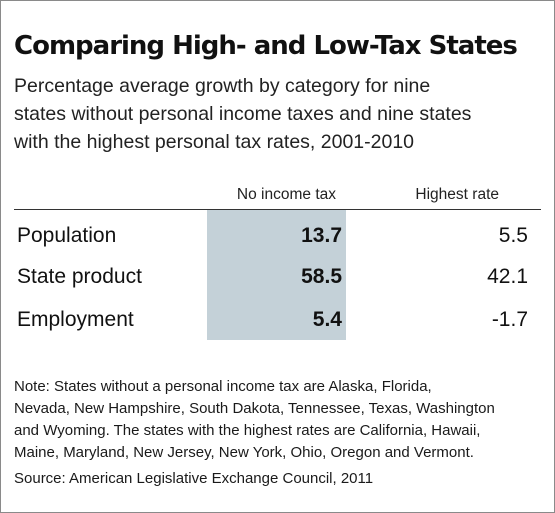  I want to click on chart-title: Comparing High- and Low-Tax States, so click(266, 46).